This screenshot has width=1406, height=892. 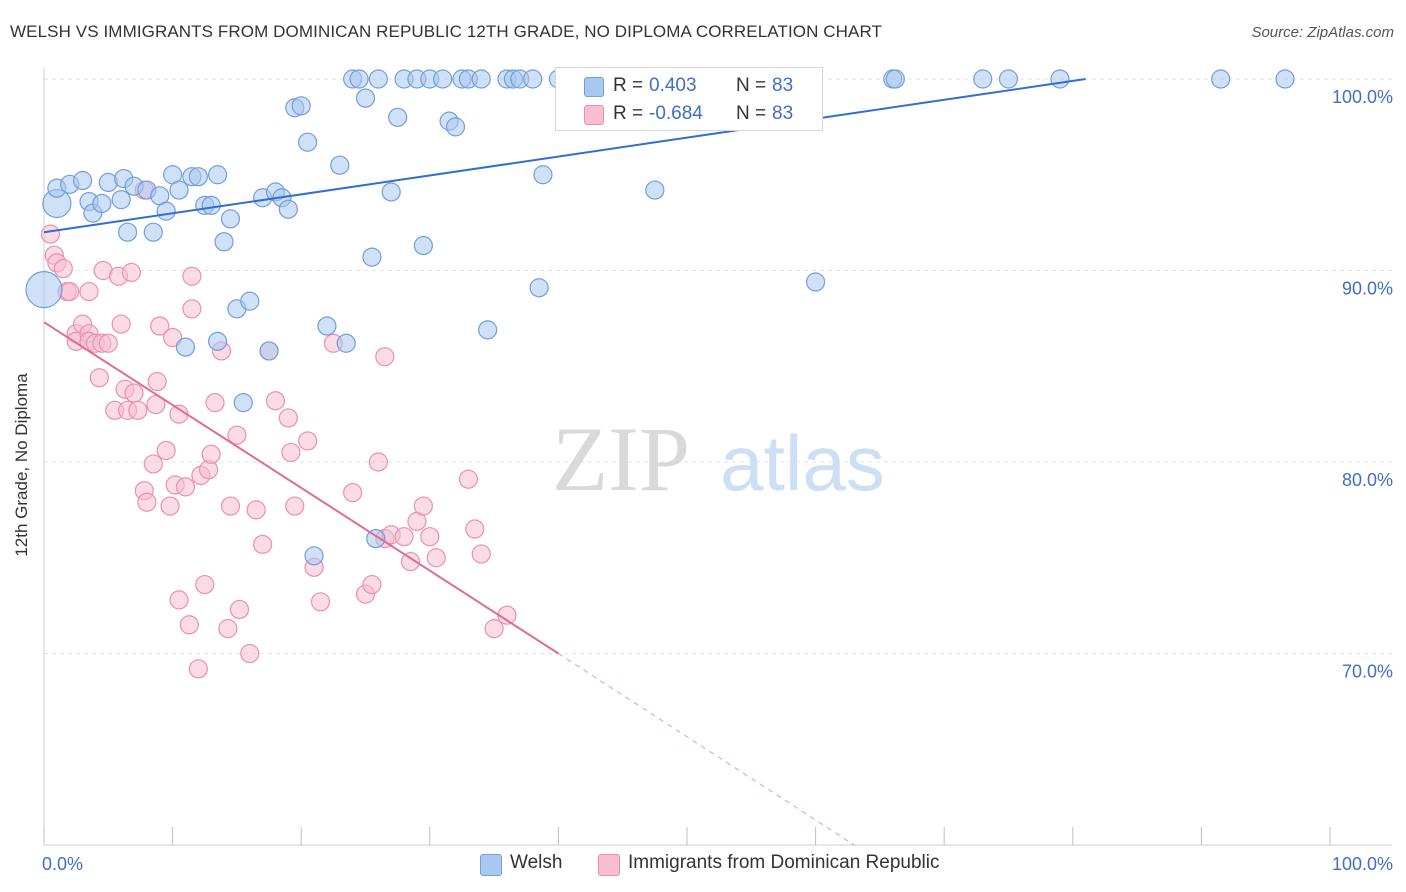 What do you see at coordinates (536, 862) in the screenshot?
I see `welsh-legend-label: Welsh` at bounding box center [536, 862].